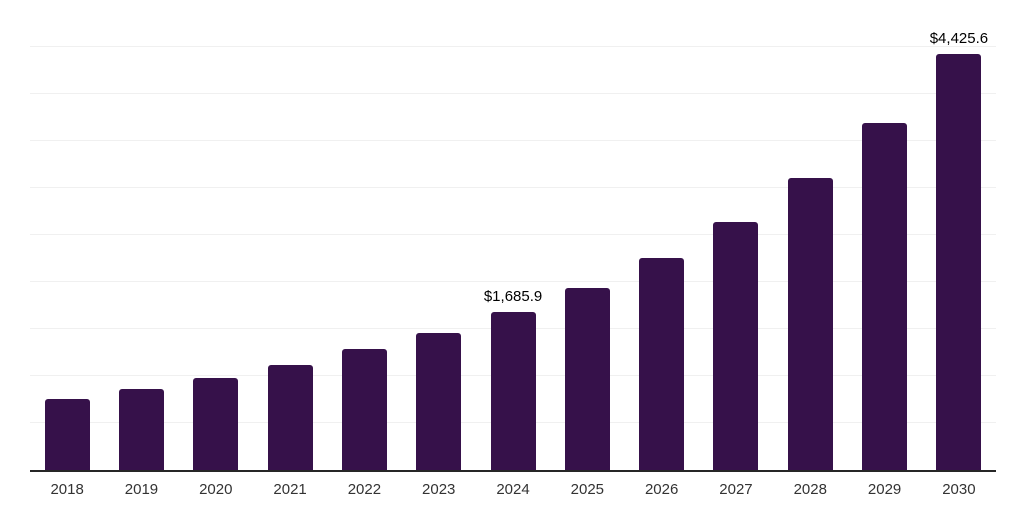 This screenshot has width=1024, height=512. What do you see at coordinates (662, 364) in the screenshot?
I see `bar-2026` at bounding box center [662, 364].